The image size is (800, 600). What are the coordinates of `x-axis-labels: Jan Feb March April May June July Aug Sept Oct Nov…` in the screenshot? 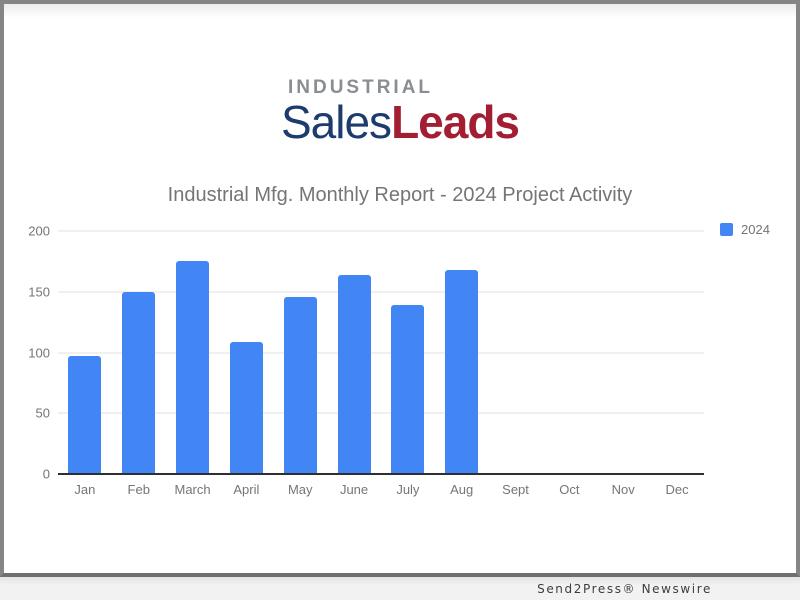 It's located at (381, 489).